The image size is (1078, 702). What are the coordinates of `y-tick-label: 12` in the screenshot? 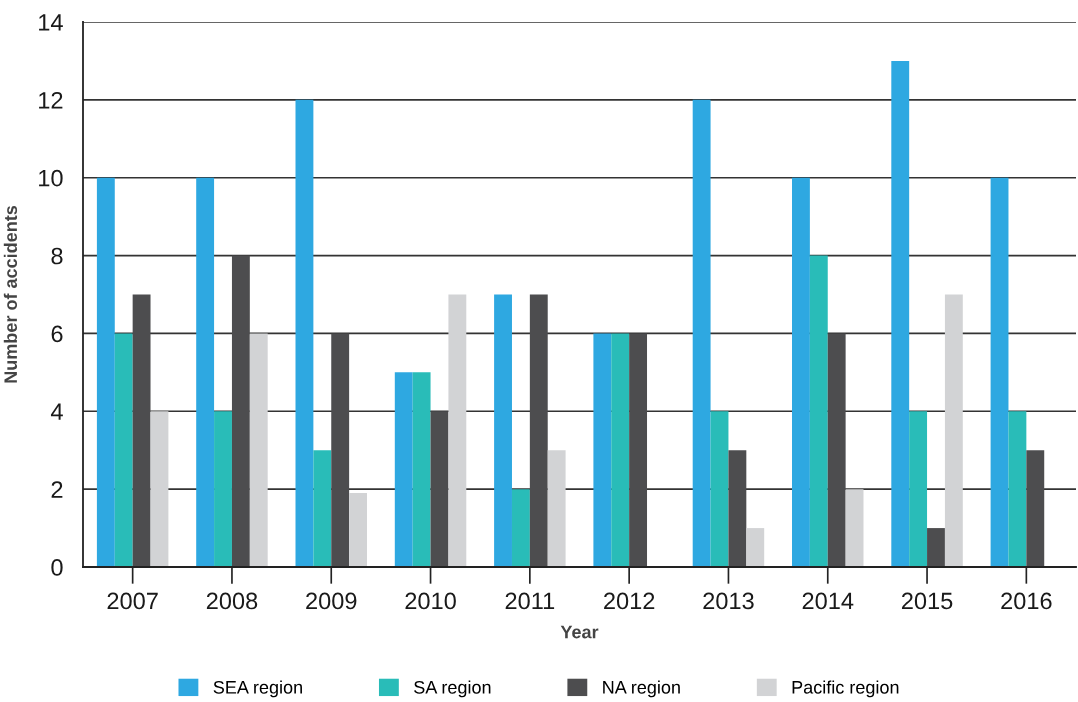 It's located at (51, 100).